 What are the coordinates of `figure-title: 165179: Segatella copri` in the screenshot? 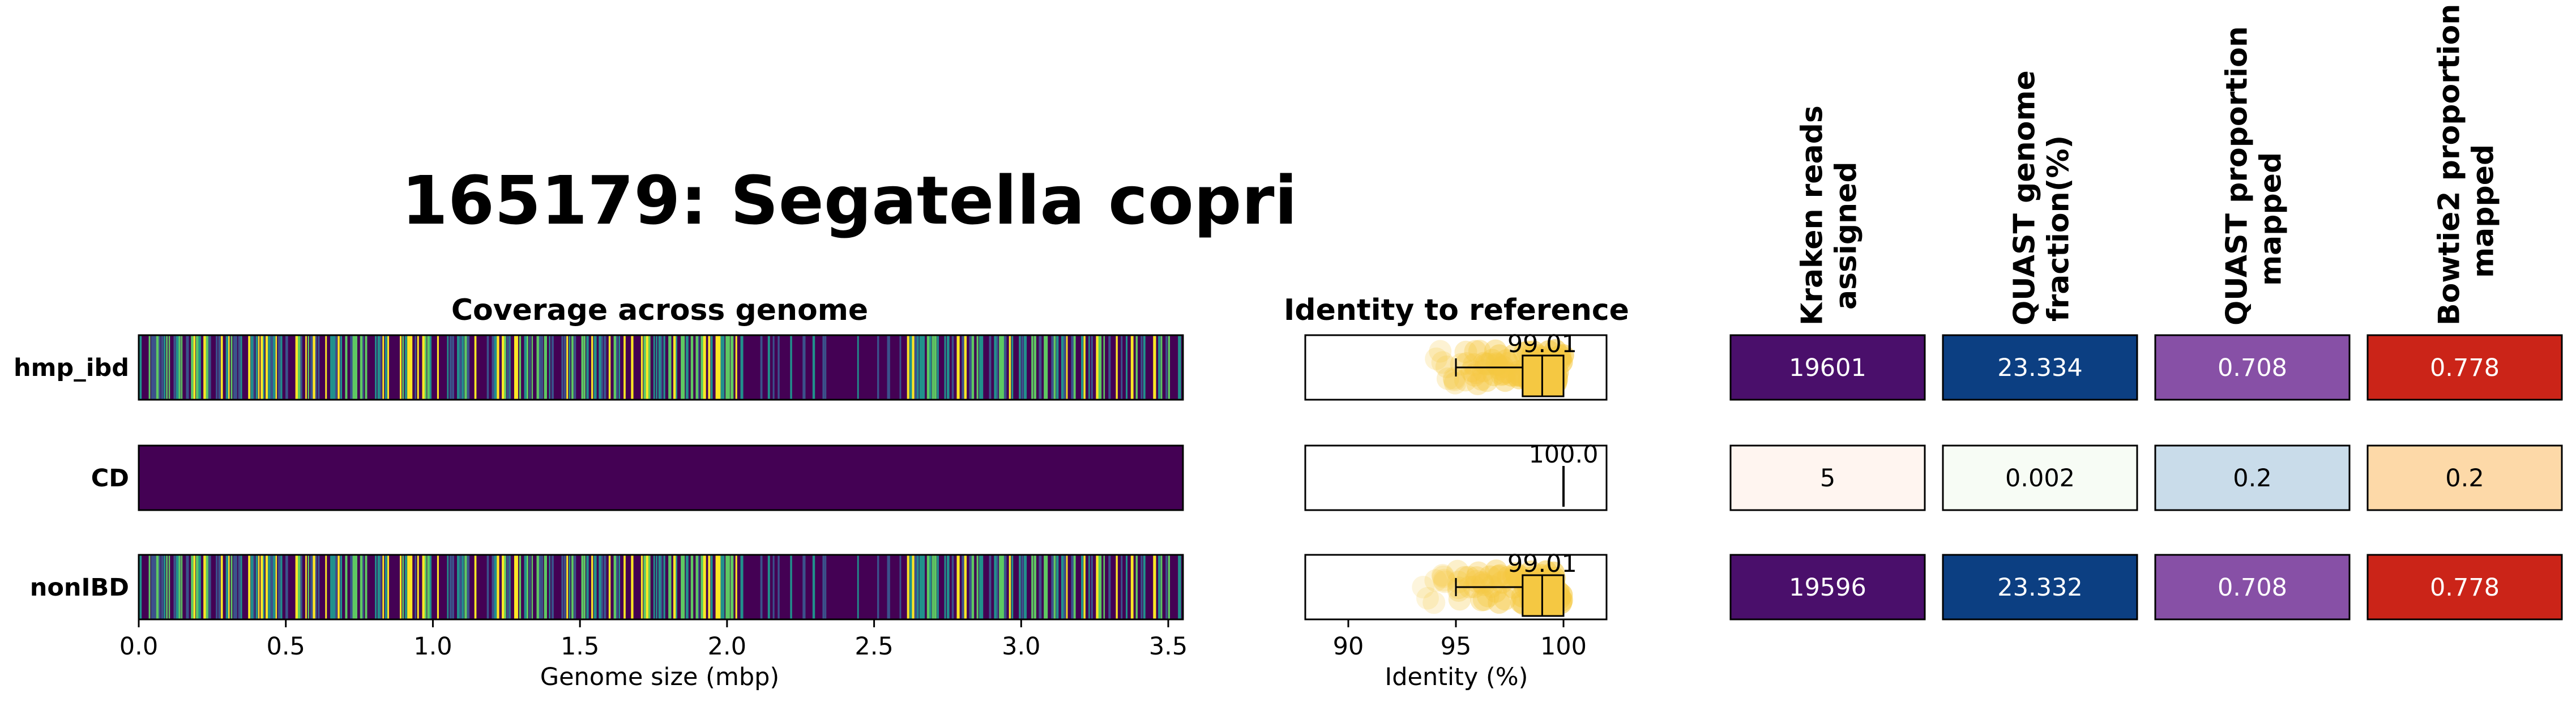 It's located at (849, 200).